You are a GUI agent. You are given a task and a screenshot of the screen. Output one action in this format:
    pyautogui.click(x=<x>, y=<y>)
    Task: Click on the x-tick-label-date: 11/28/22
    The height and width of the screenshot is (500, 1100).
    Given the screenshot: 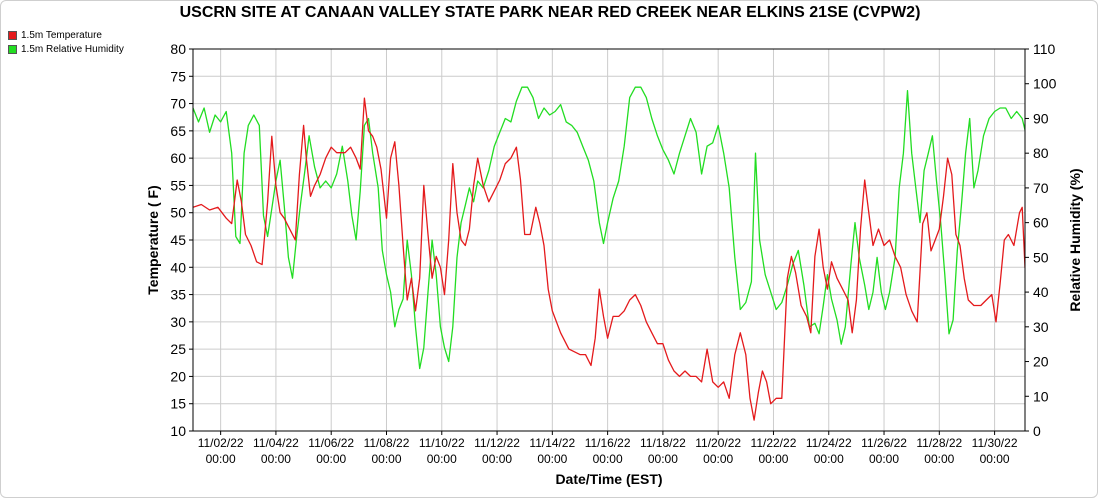 What is the action you would take?
    pyautogui.click(x=939, y=443)
    